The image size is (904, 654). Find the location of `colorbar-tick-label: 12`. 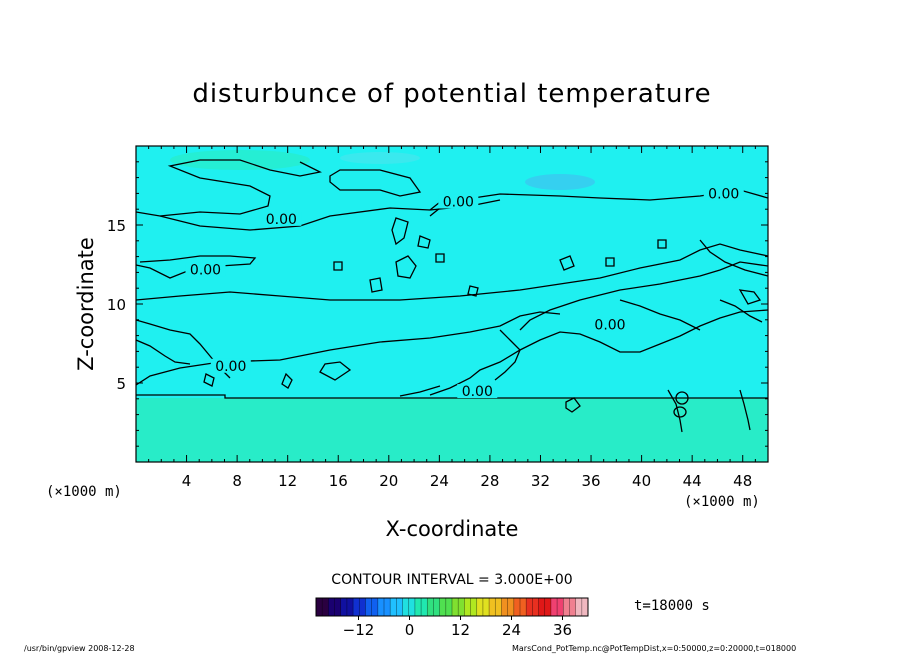

colorbar-tick-label: 12 is located at coordinates (460, 630).